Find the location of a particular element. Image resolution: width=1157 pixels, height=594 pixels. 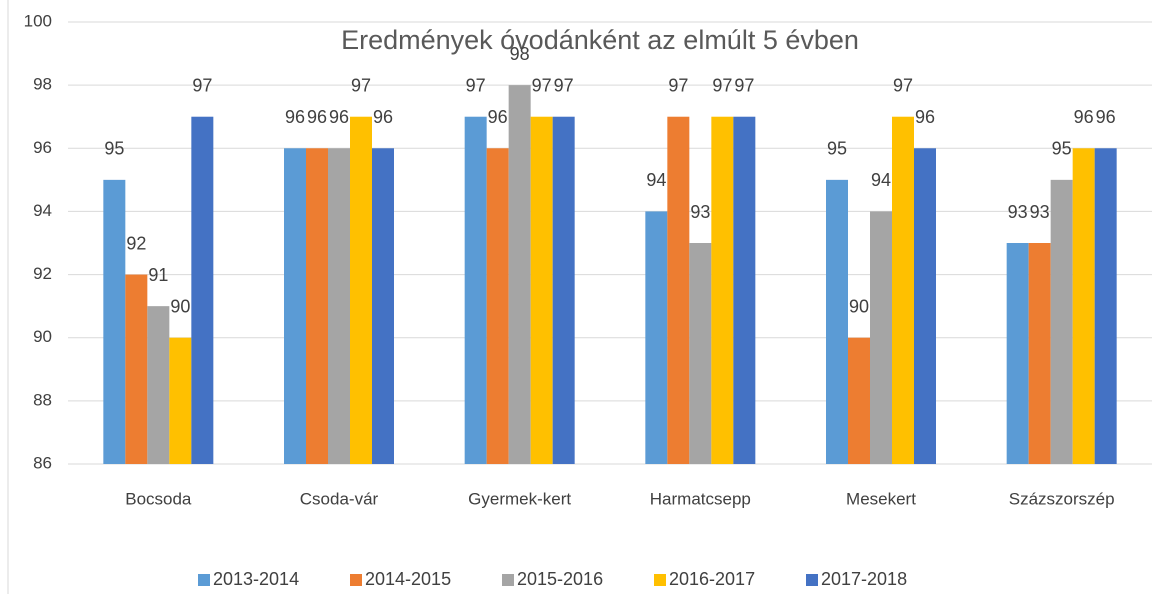

x-tick-label: Csoda-vár is located at coordinates (339, 498).